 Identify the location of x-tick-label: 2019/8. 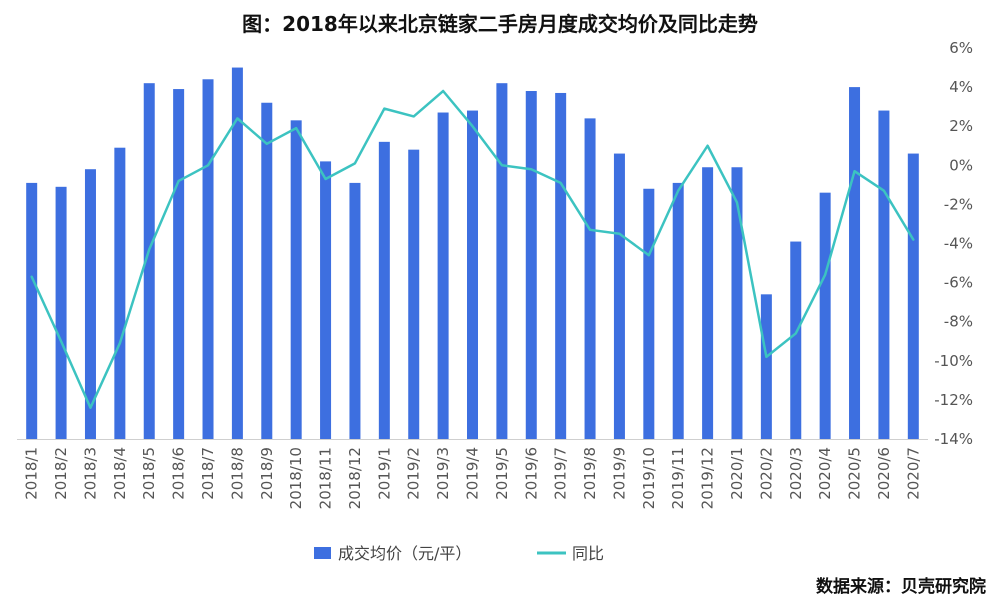
(590, 473).